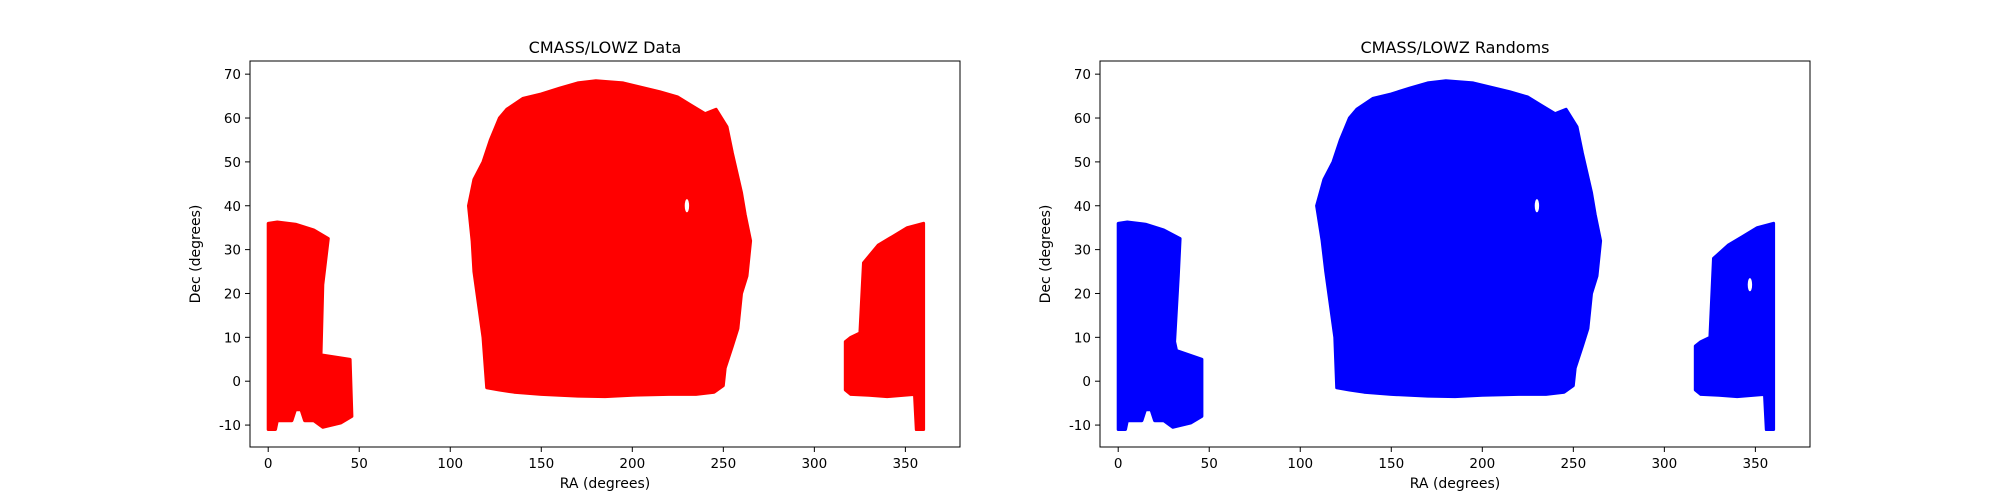  I want to click on chart-title: CMASS/LOWZ Data, so click(605, 47).